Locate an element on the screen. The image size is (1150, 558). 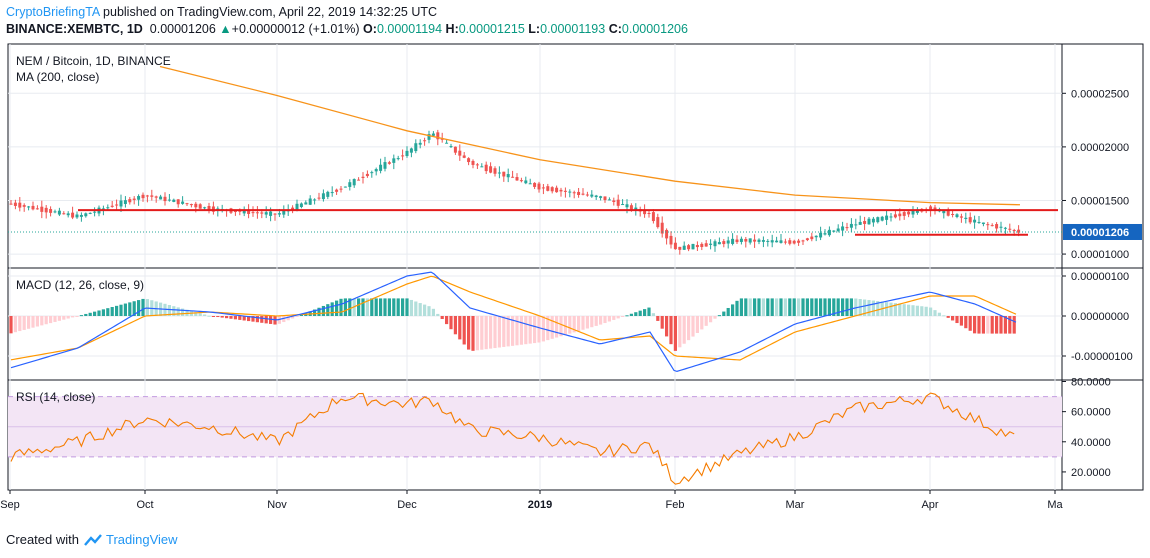
open-label: O: is located at coordinates (370, 29).